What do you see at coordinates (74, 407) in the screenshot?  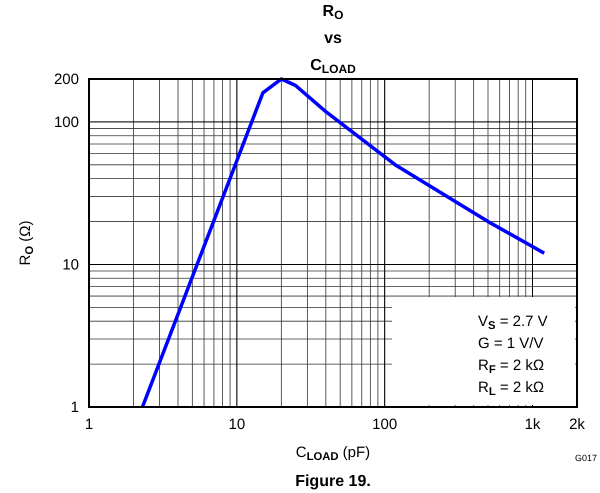 I see `y-tick-label: 1` at bounding box center [74, 407].